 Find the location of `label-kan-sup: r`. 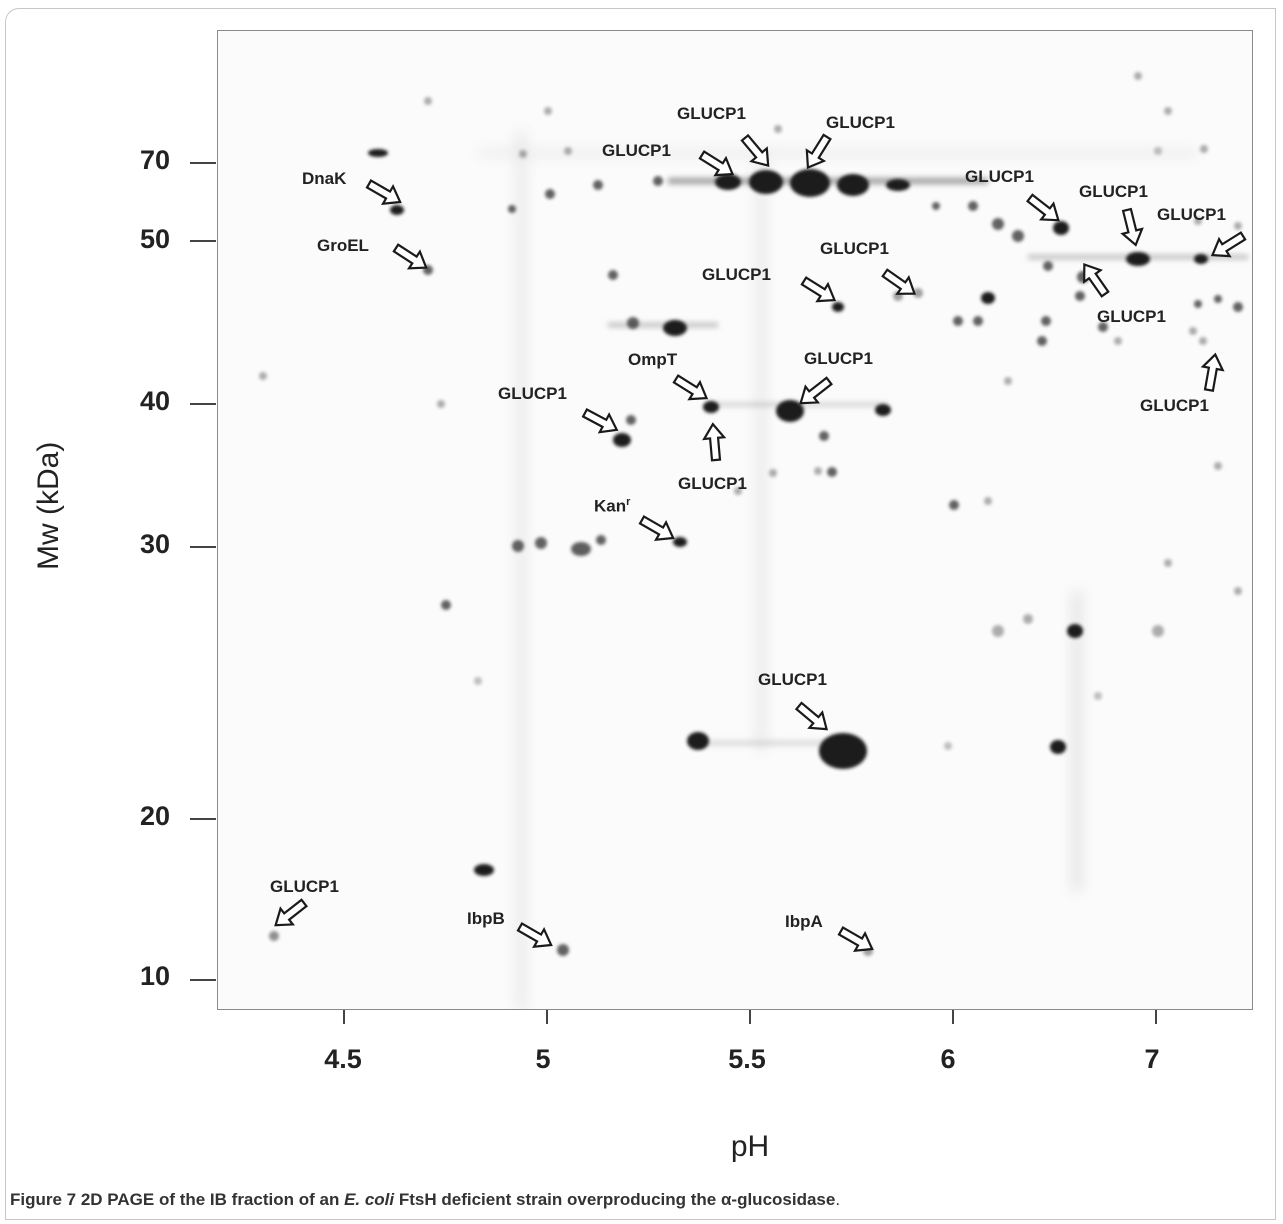

label-kan-sup: r is located at coordinates (628, 502).